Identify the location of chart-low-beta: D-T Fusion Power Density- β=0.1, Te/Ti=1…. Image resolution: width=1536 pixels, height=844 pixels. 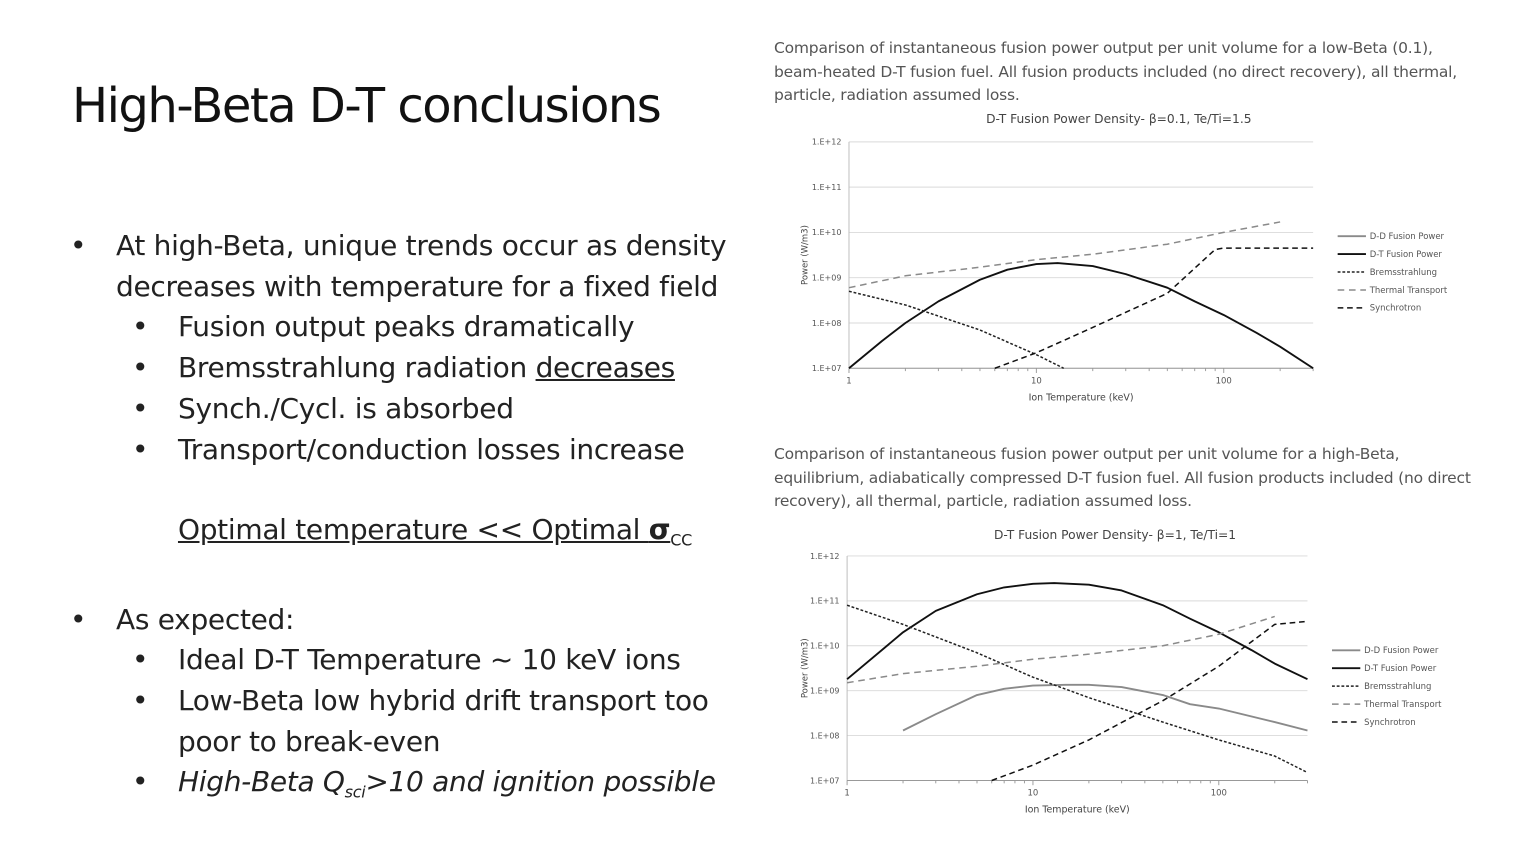
(1124, 257).